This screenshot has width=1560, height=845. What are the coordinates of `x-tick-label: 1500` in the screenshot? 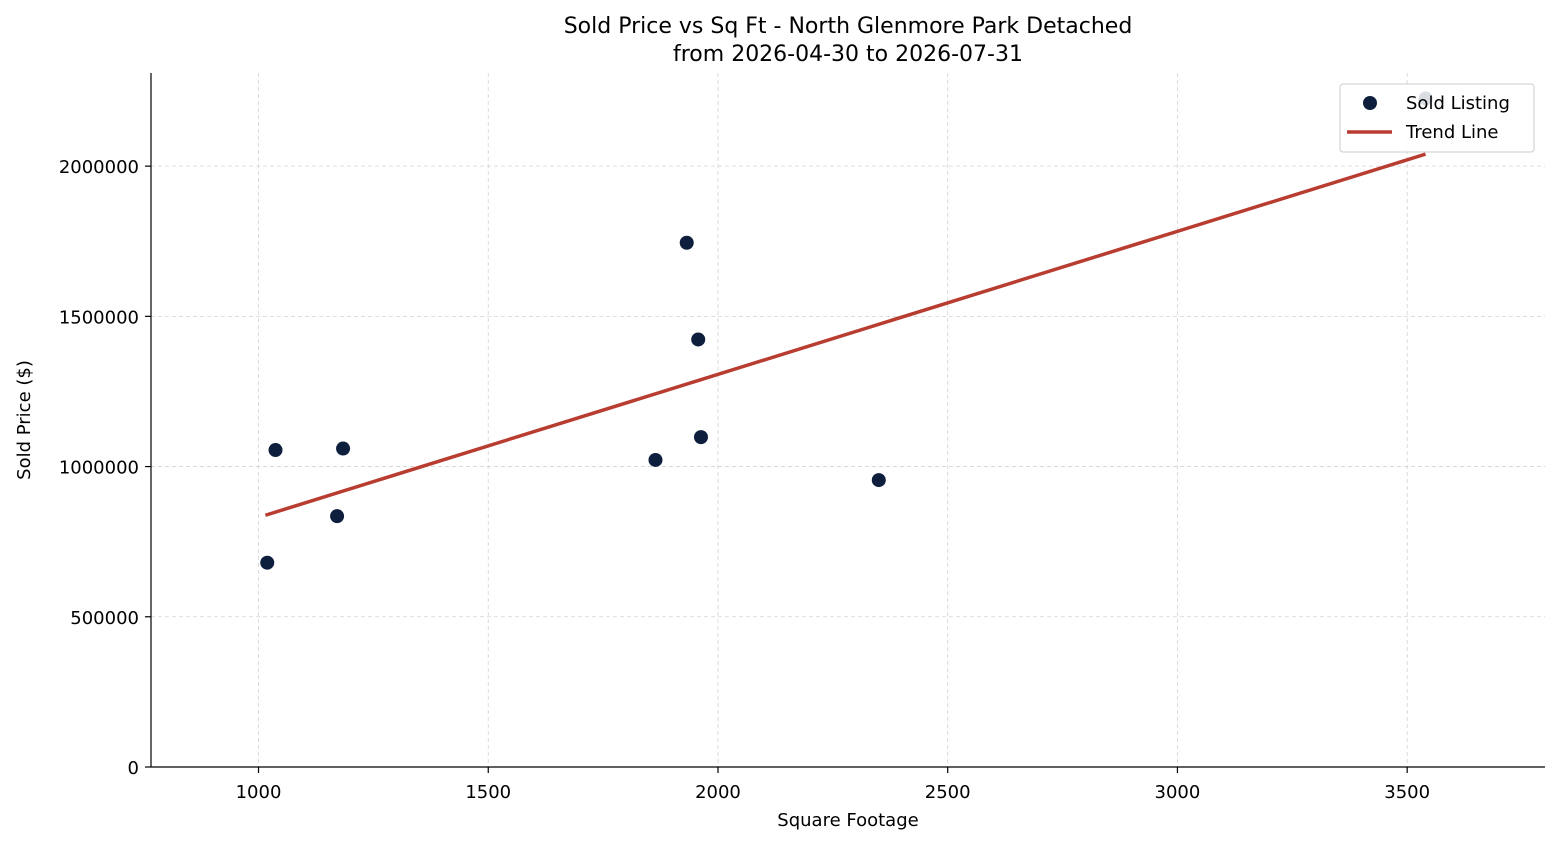 It's located at (488, 792).